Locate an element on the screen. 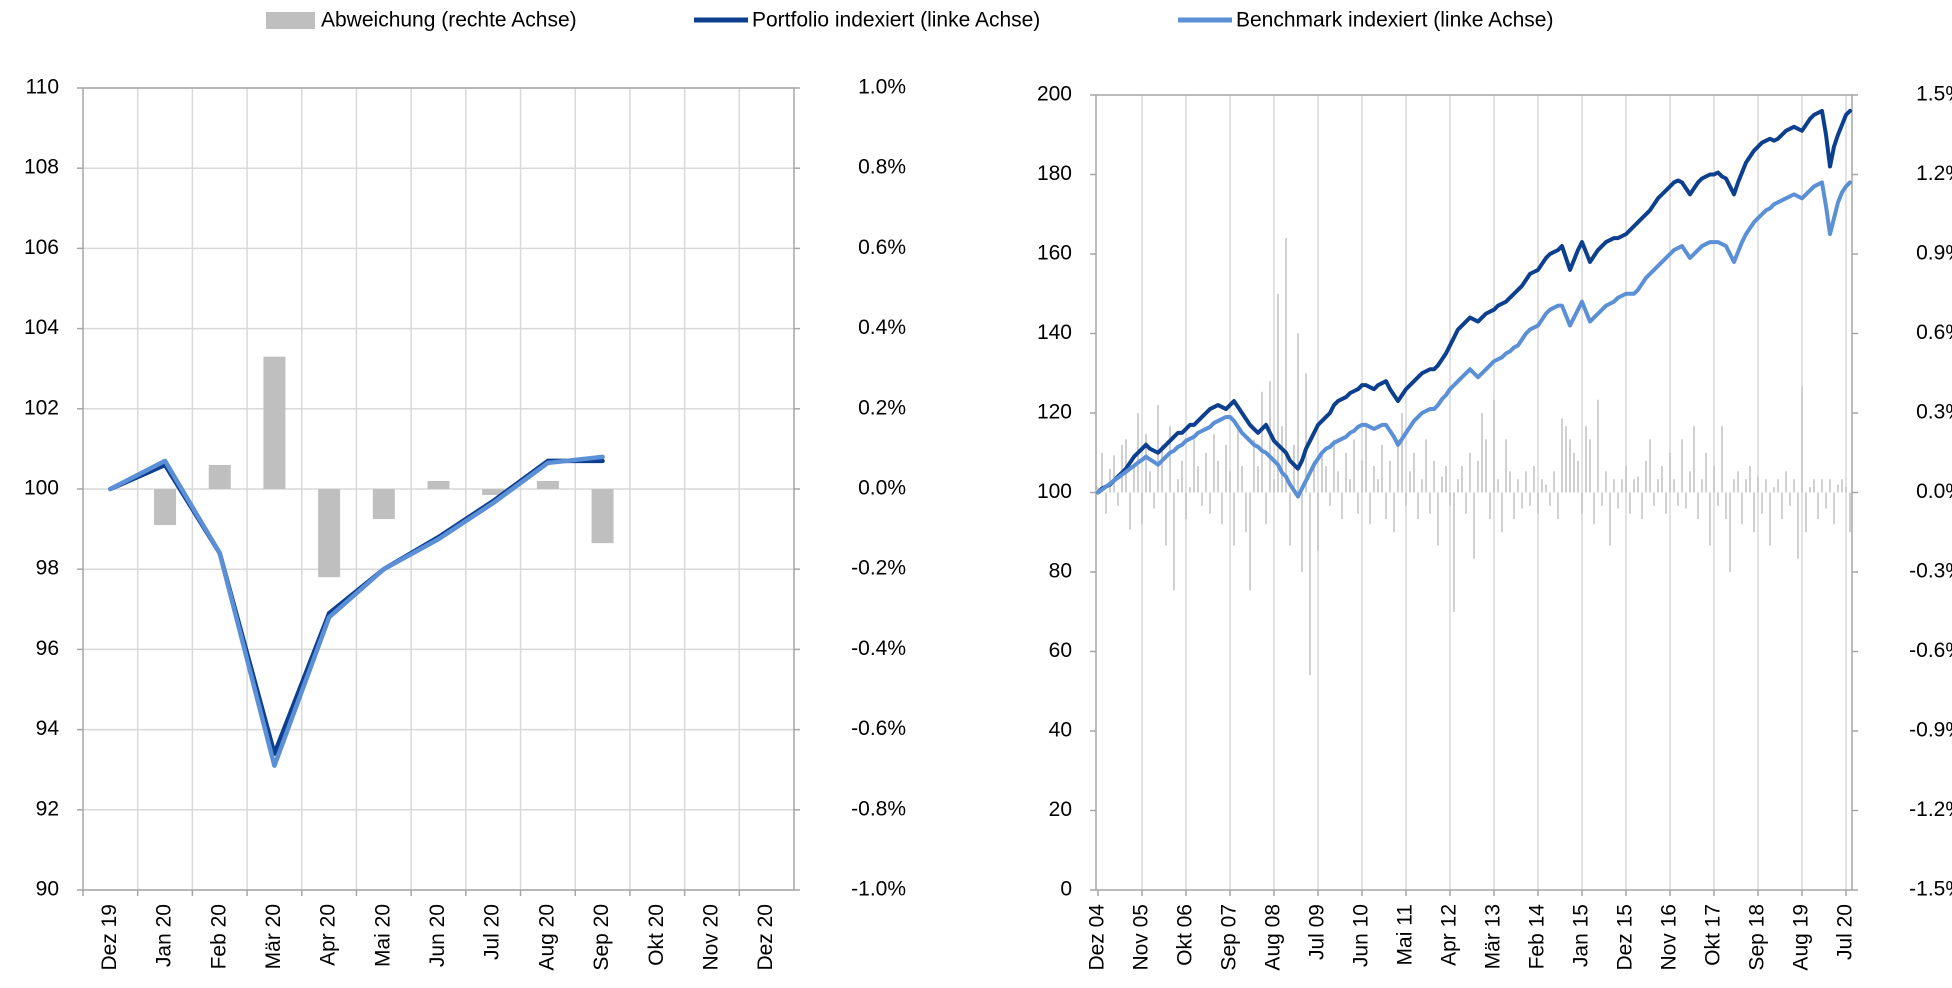  y-tick-label: 110 is located at coordinates (42, 87).